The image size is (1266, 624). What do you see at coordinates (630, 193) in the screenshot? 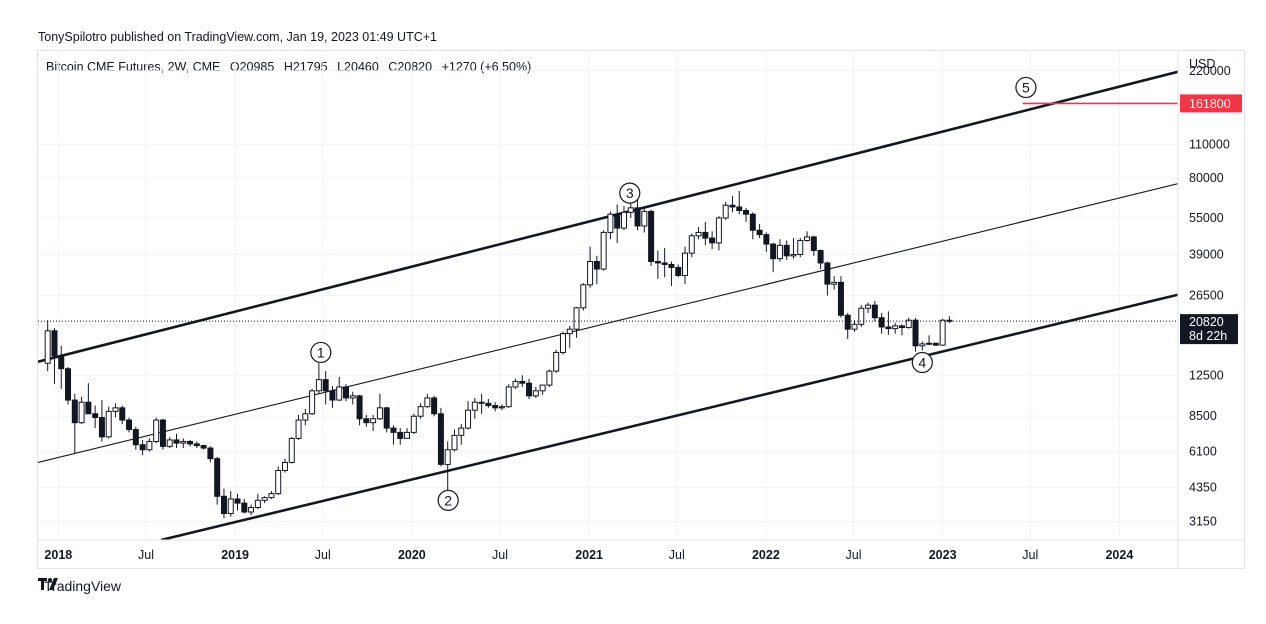
I see `wave-label-3: 3` at bounding box center [630, 193].